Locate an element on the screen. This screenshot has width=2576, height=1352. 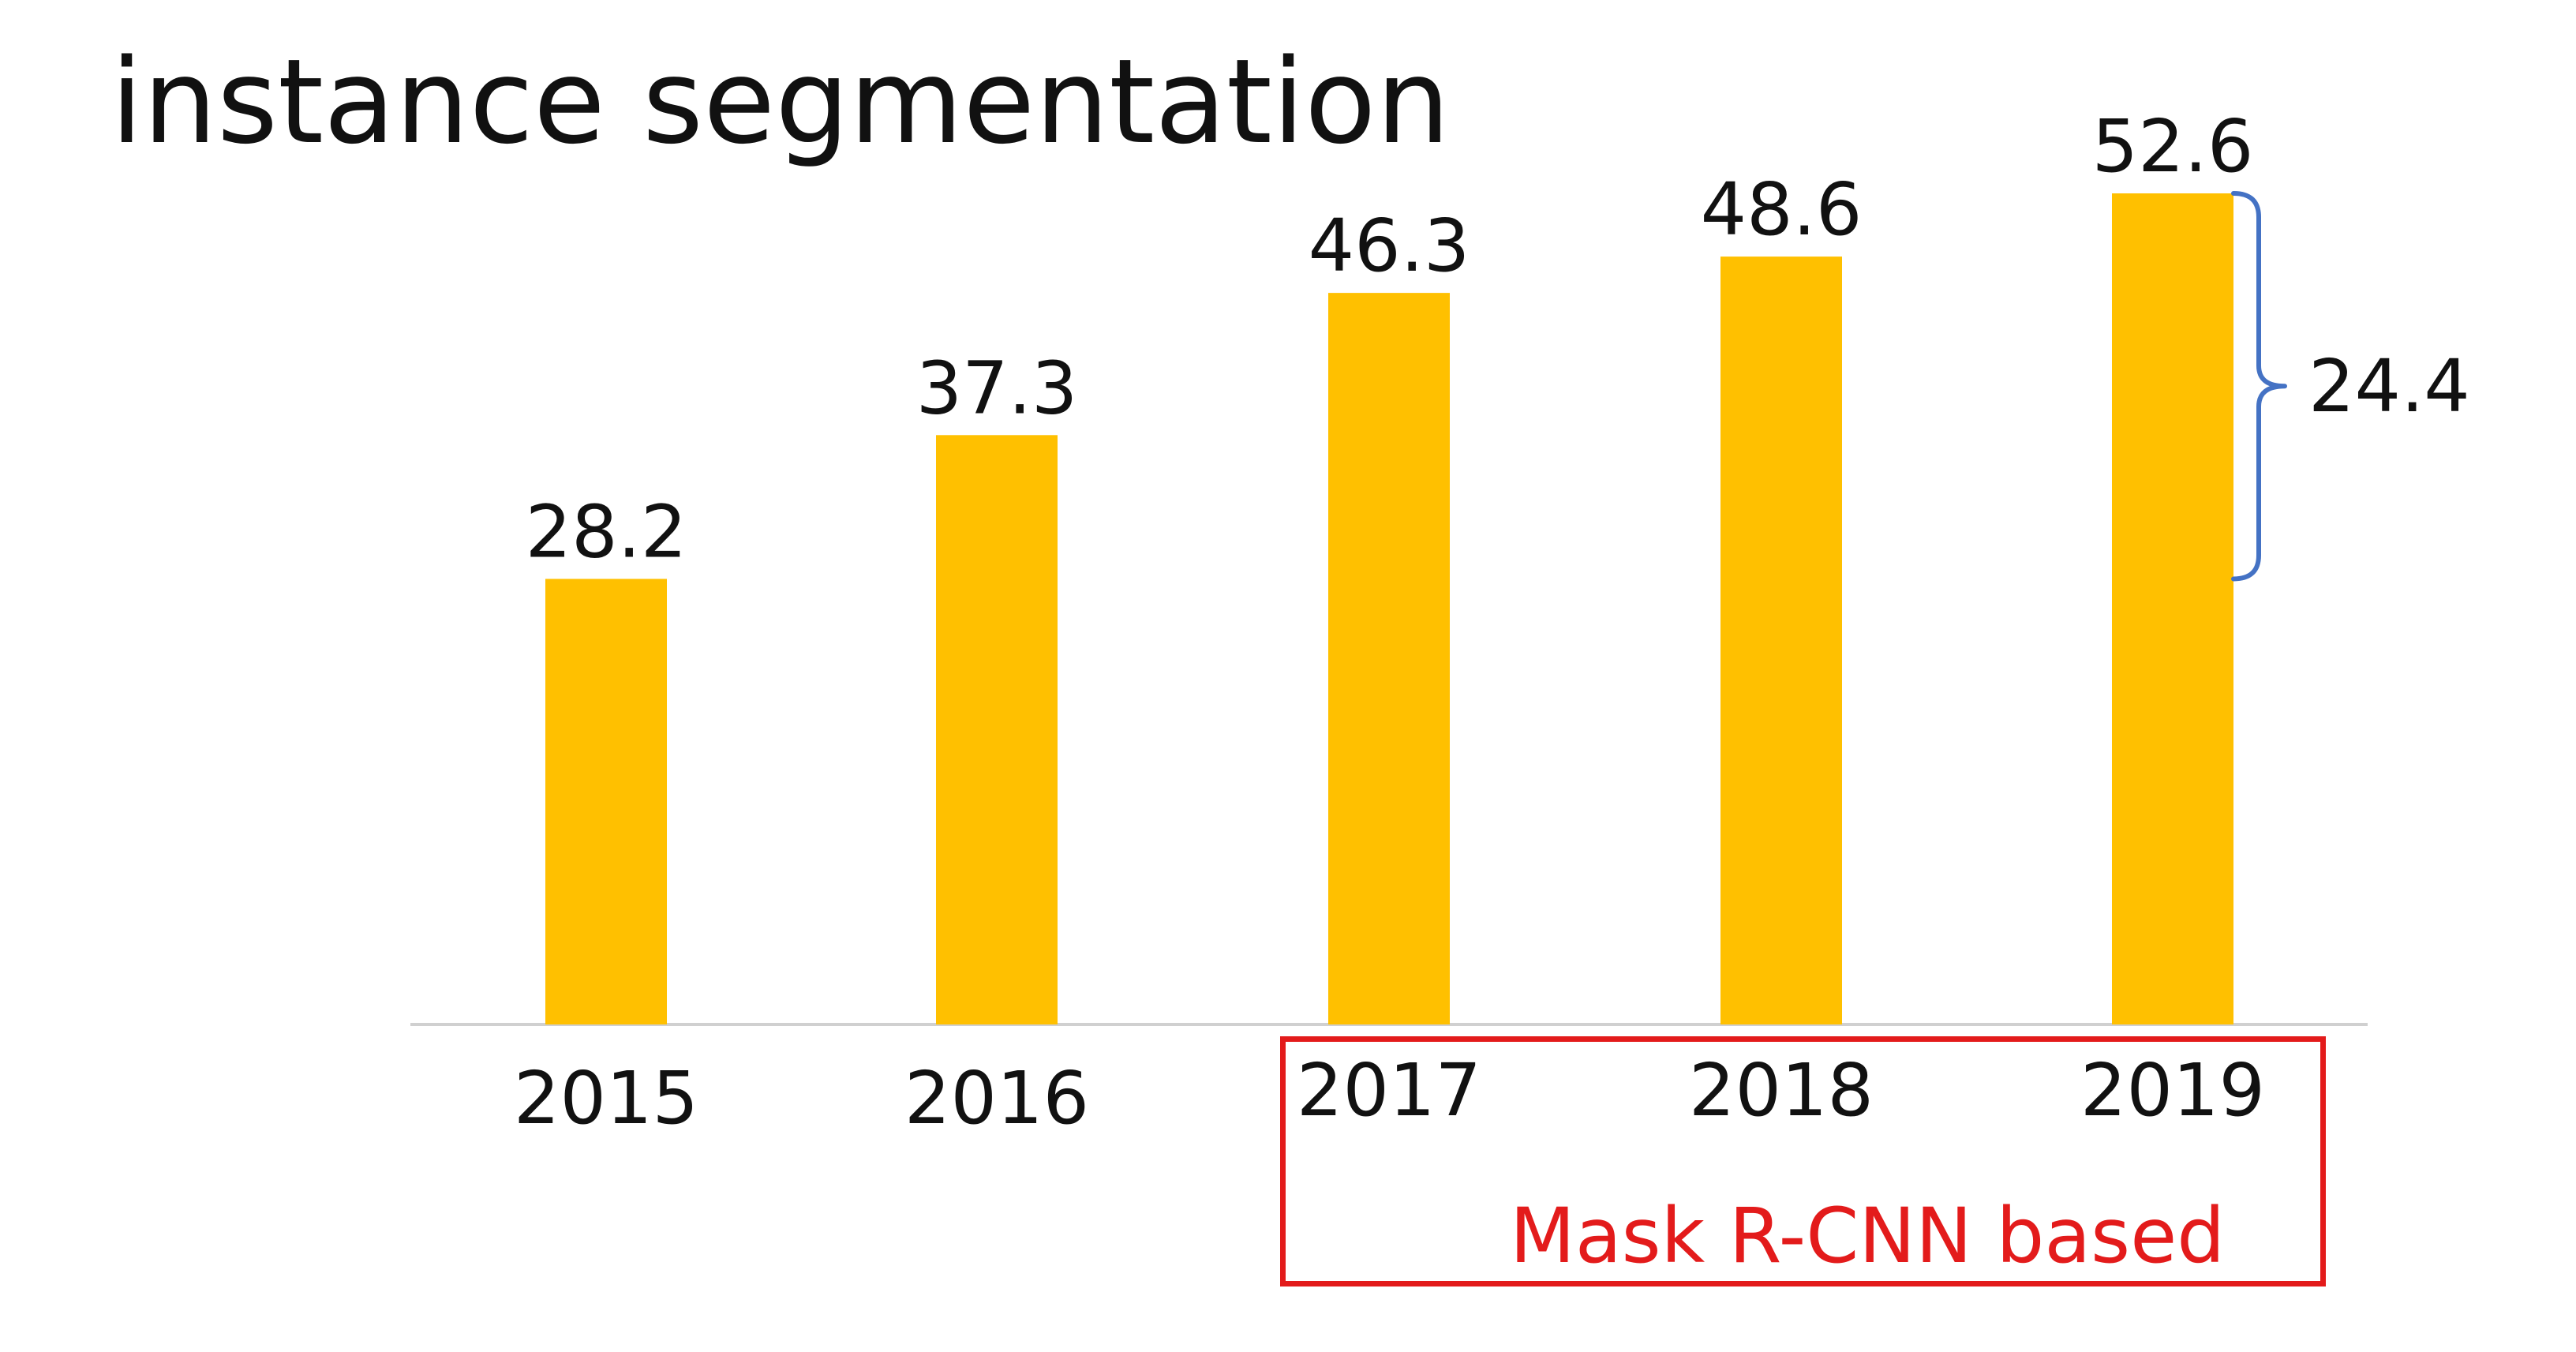
x-tick-labels: 2015 2016 2017 2018 2019 is located at coordinates (1389, 1094).